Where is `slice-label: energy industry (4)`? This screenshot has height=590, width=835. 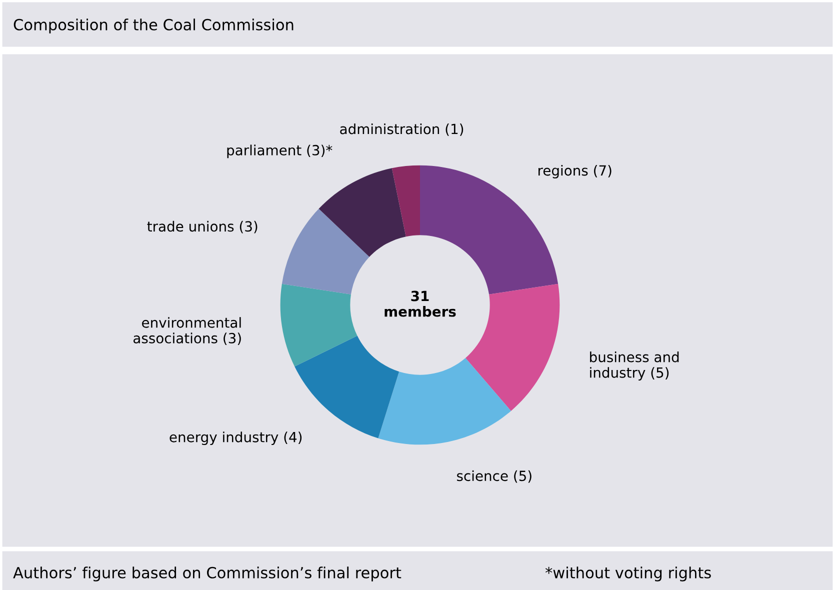 slice-label: energy industry (4) is located at coordinates (236, 439).